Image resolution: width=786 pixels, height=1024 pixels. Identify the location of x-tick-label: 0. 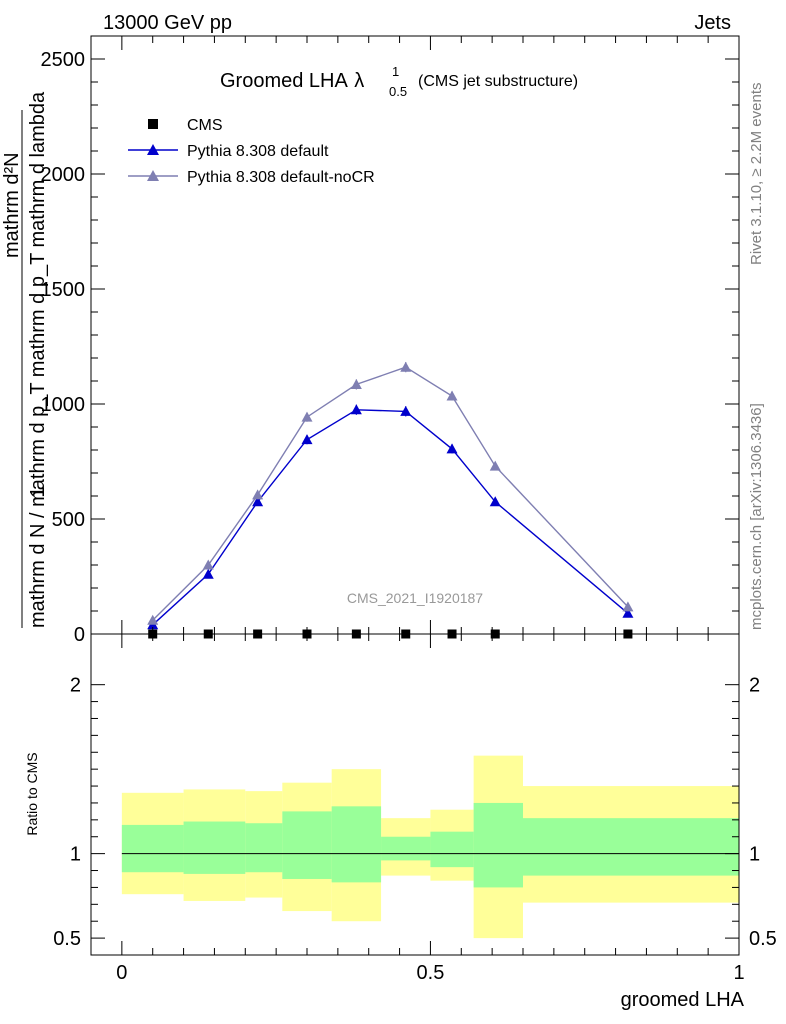
(121, 973).